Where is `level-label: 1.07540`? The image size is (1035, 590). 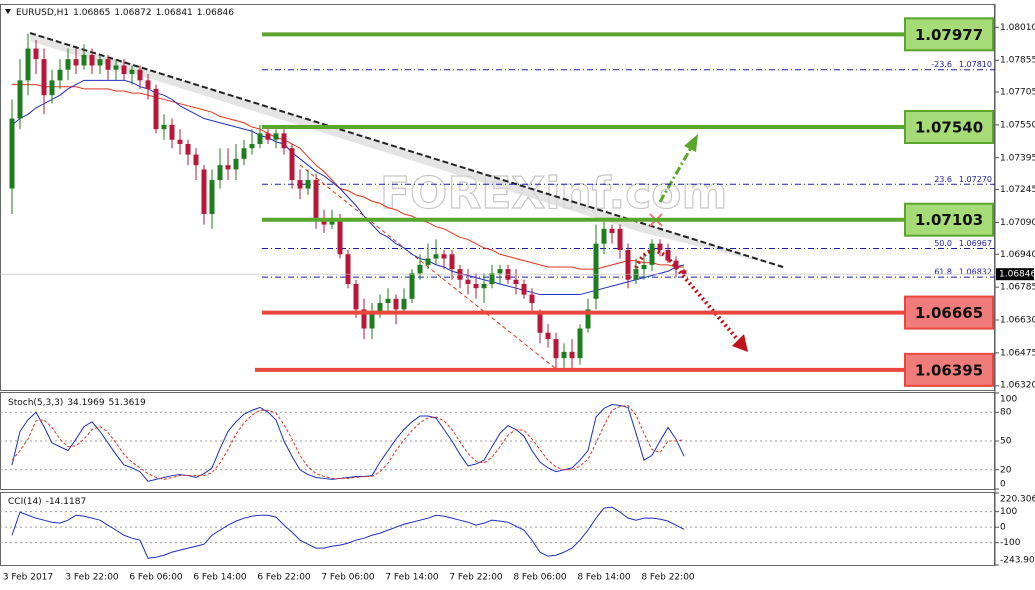
level-label: 1.07540 is located at coordinates (949, 128).